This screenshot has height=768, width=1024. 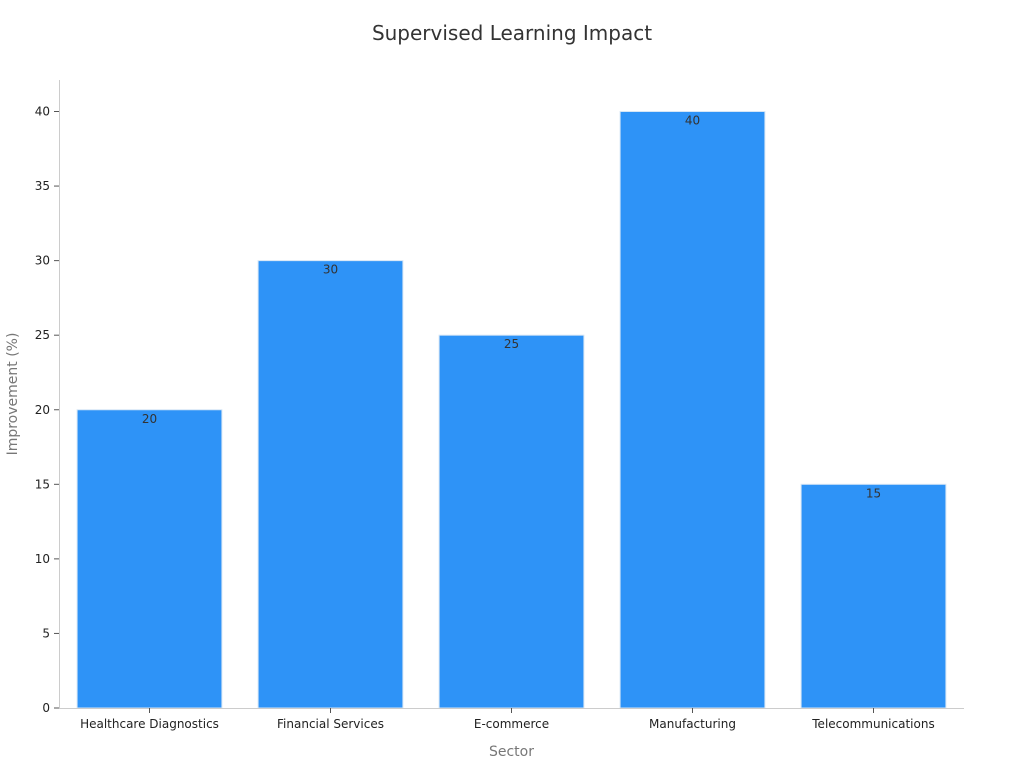 What do you see at coordinates (511, 724) in the screenshot?
I see `x-tick-label-3: E-commerce` at bounding box center [511, 724].